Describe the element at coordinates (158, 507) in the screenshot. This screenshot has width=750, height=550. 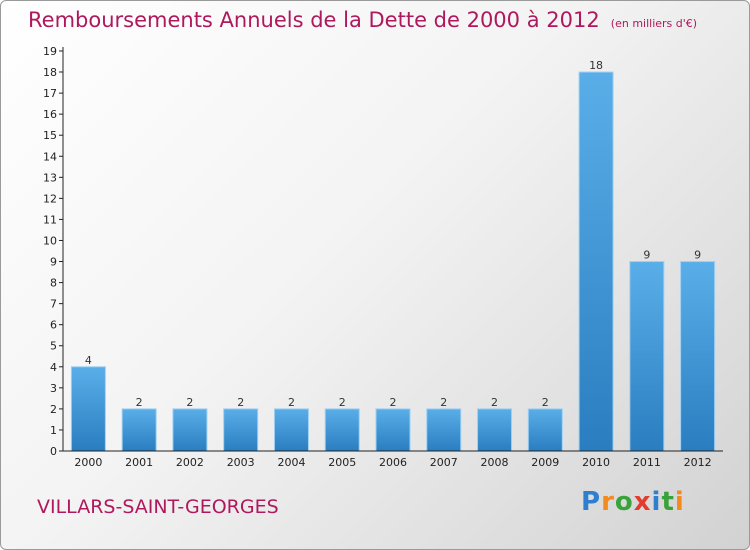
I see `commune-name: VILLARS-SAINT-GEORGES` at that location.